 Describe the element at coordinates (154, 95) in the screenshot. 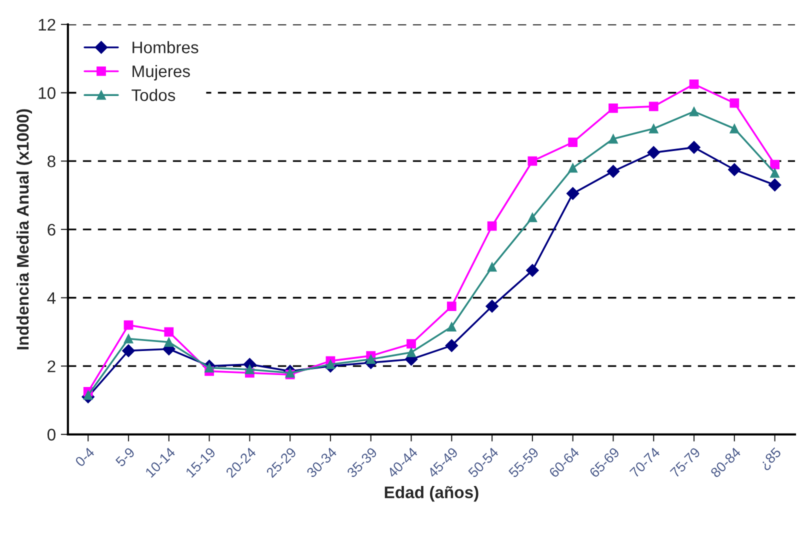

I see `legend-label: Todos` at that location.